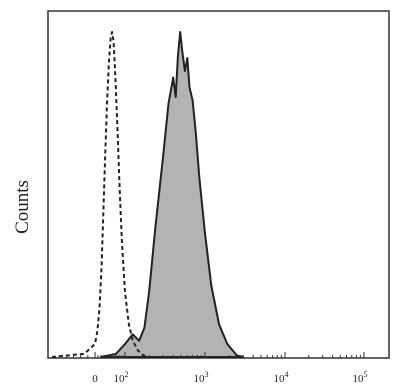 Image resolution: width=393 pixels, height=391 pixels. I want to click on x-tick-label: 10³, so click(201, 377).